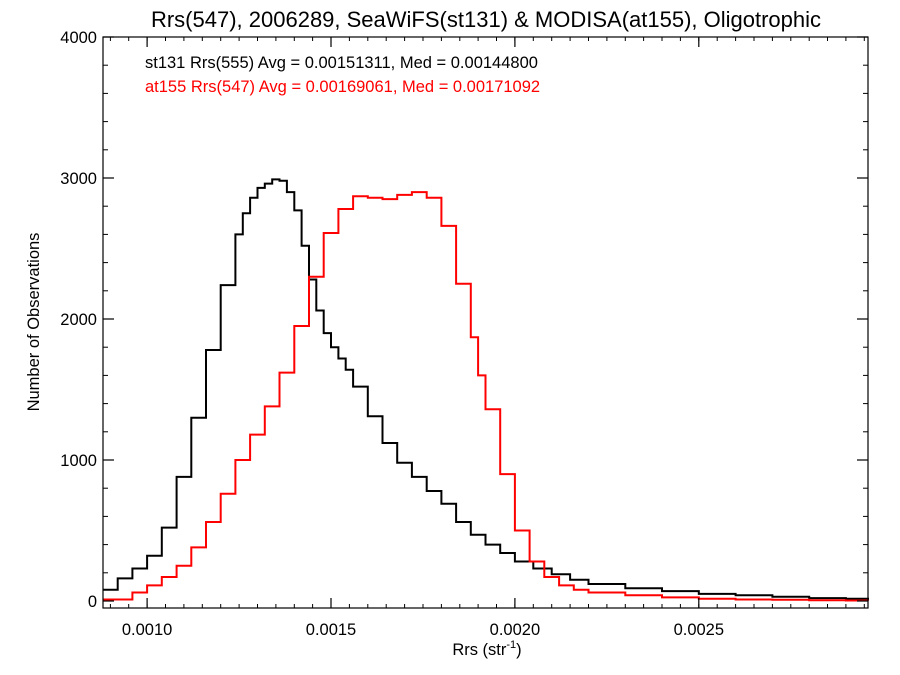  Describe the element at coordinates (78, 320) in the screenshot. I see `y-tick-label: 2000` at that location.